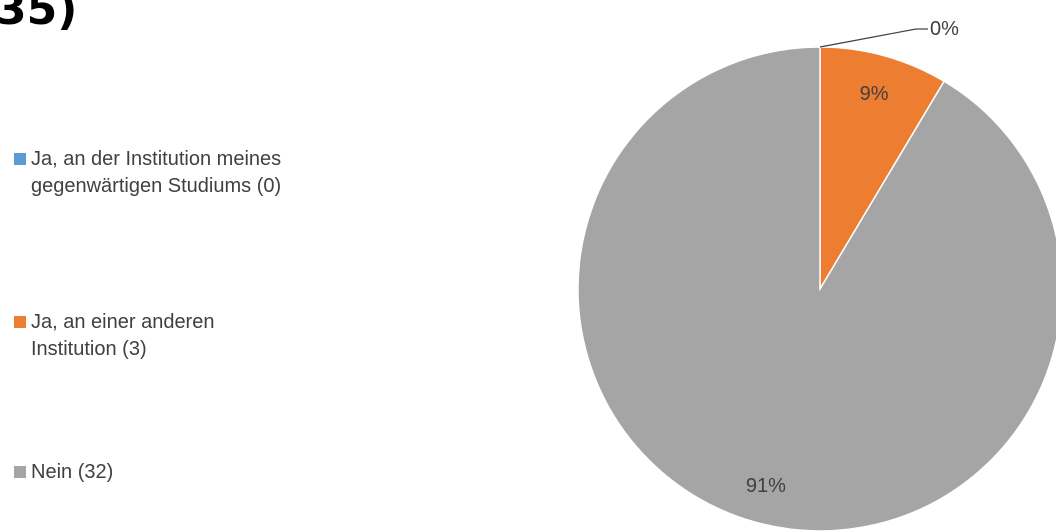 The height and width of the screenshot is (531, 1056). Describe the element at coordinates (874, 94) in the screenshot. I see `data-label-9-percent: 9%` at that location.